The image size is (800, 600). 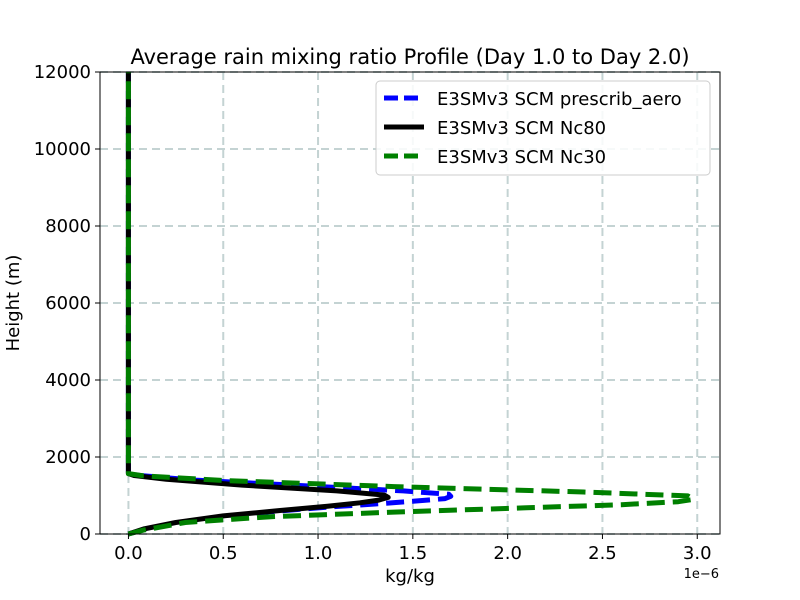 What do you see at coordinates (697, 553) in the screenshot?
I see `x-tick-label: 3.0` at bounding box center [697, 553].